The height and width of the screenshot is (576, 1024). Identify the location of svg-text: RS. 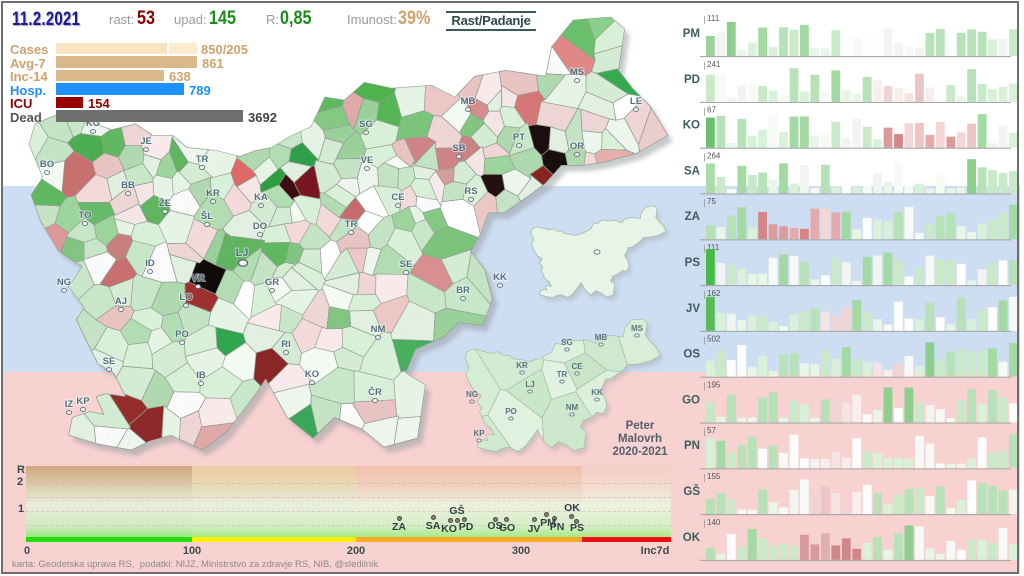
(470, 191).